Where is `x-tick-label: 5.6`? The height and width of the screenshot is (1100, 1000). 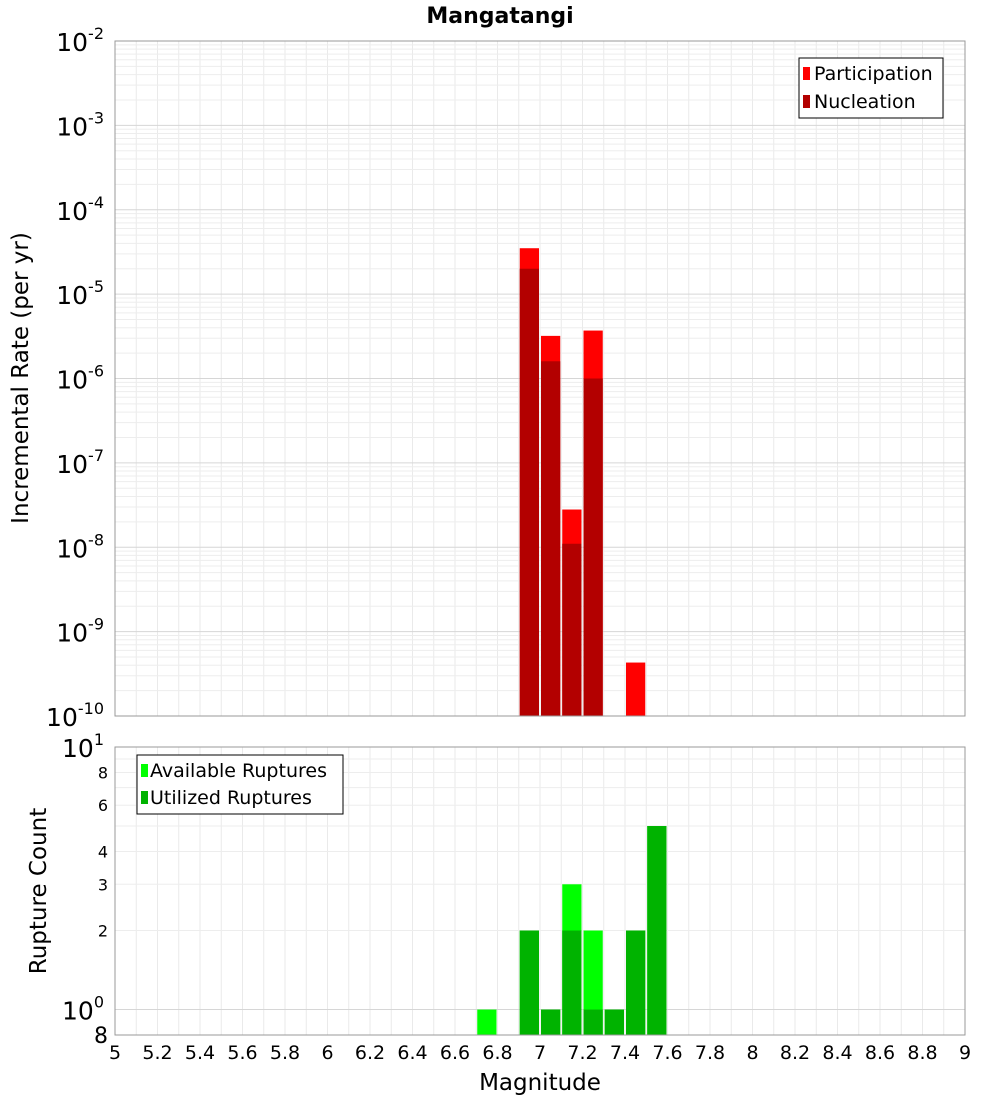
x-tick-label: 5.6 is located at coordinates (242, 1053).